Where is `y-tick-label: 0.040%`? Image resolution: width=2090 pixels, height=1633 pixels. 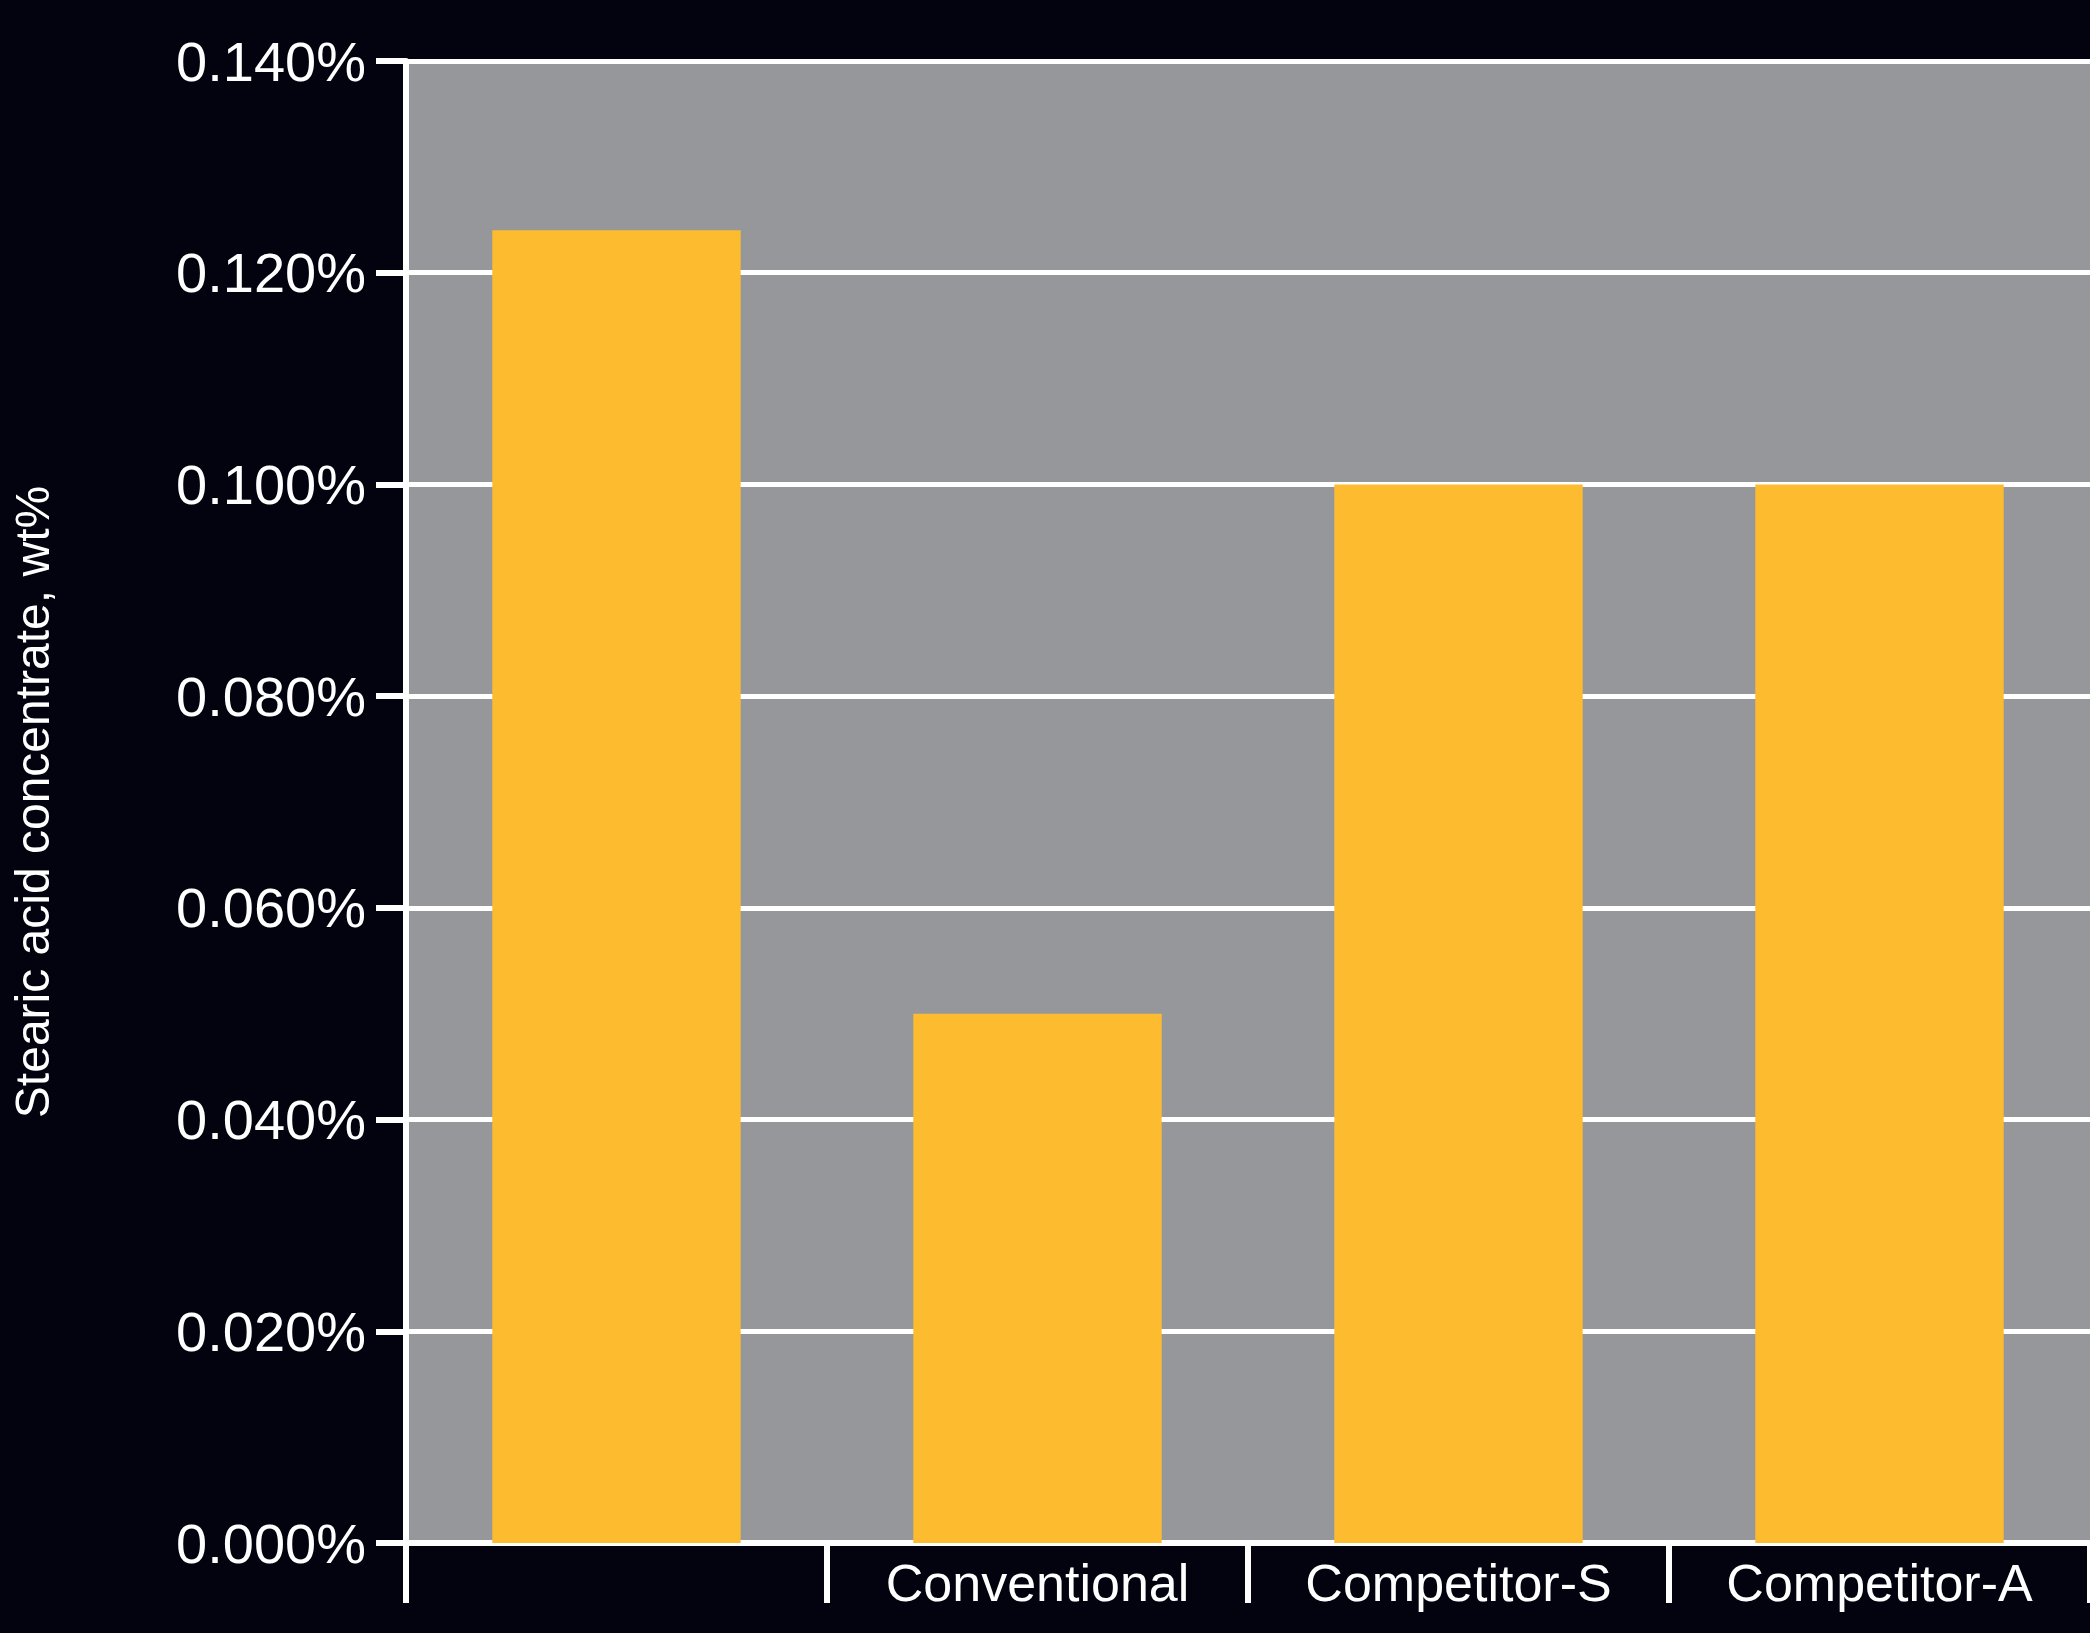
y-tick-label: 0.040% is located at coordinates (271, 1120).